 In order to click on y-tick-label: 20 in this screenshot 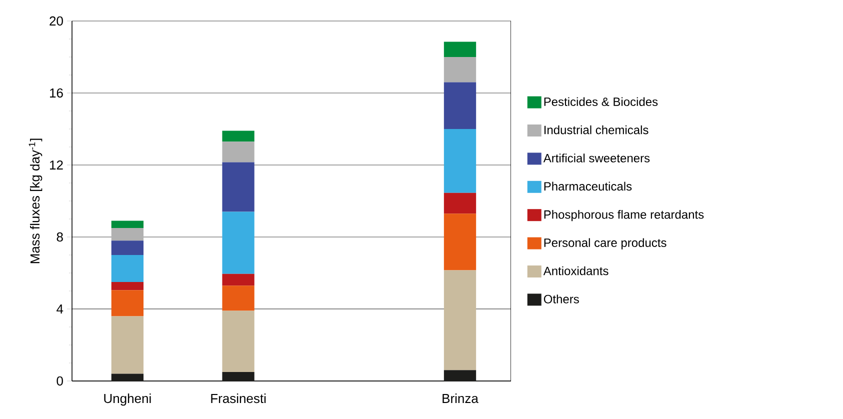, I will do `click(56, 21)`.